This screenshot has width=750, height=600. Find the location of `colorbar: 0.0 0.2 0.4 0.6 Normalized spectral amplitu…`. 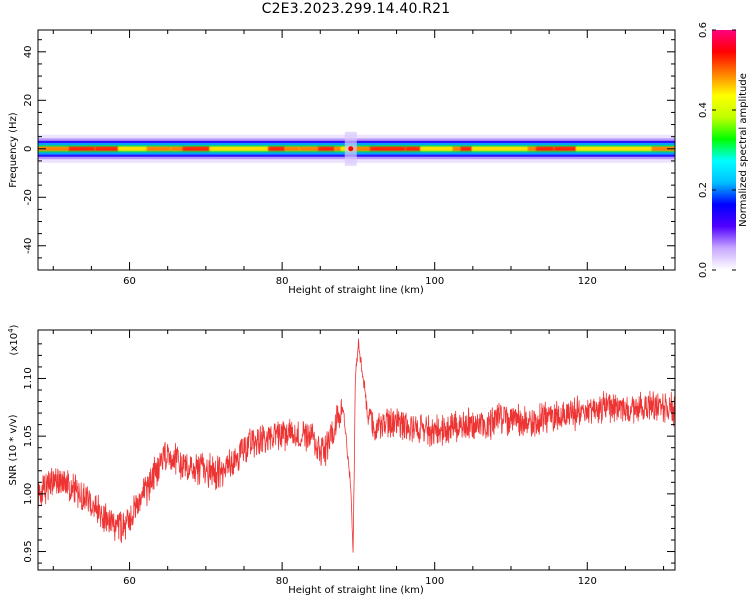

colorbar: 0.0 0.2 0.4 0.6 Normalized spectral amplitu… is located at coordinates (723, 150).